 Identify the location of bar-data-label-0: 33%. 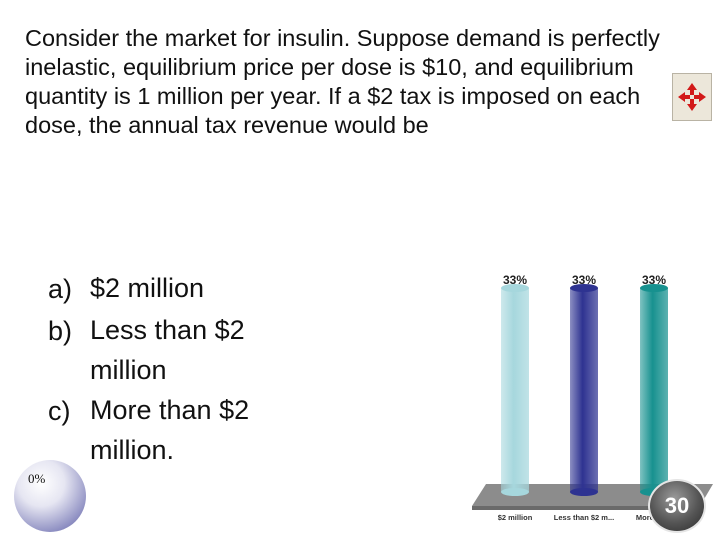
(515, 280).